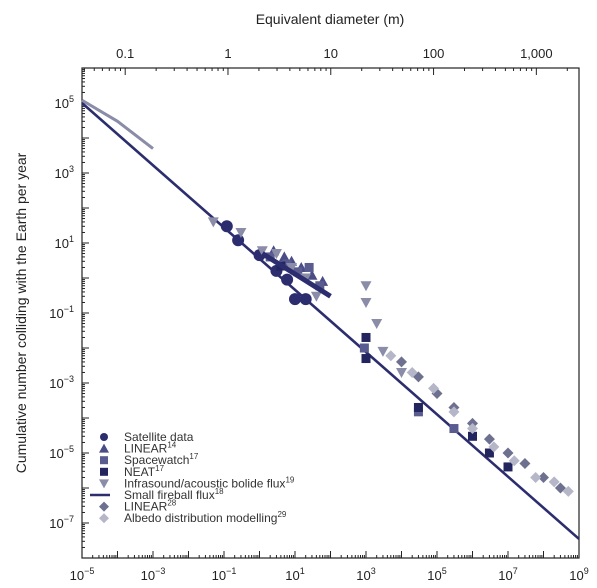 Image resolution: width=597 pixels, height=588 pixels. Describe the element at coordinates (64, 172) in the screenshot. I see `y-tick-label: 10³` at that location.